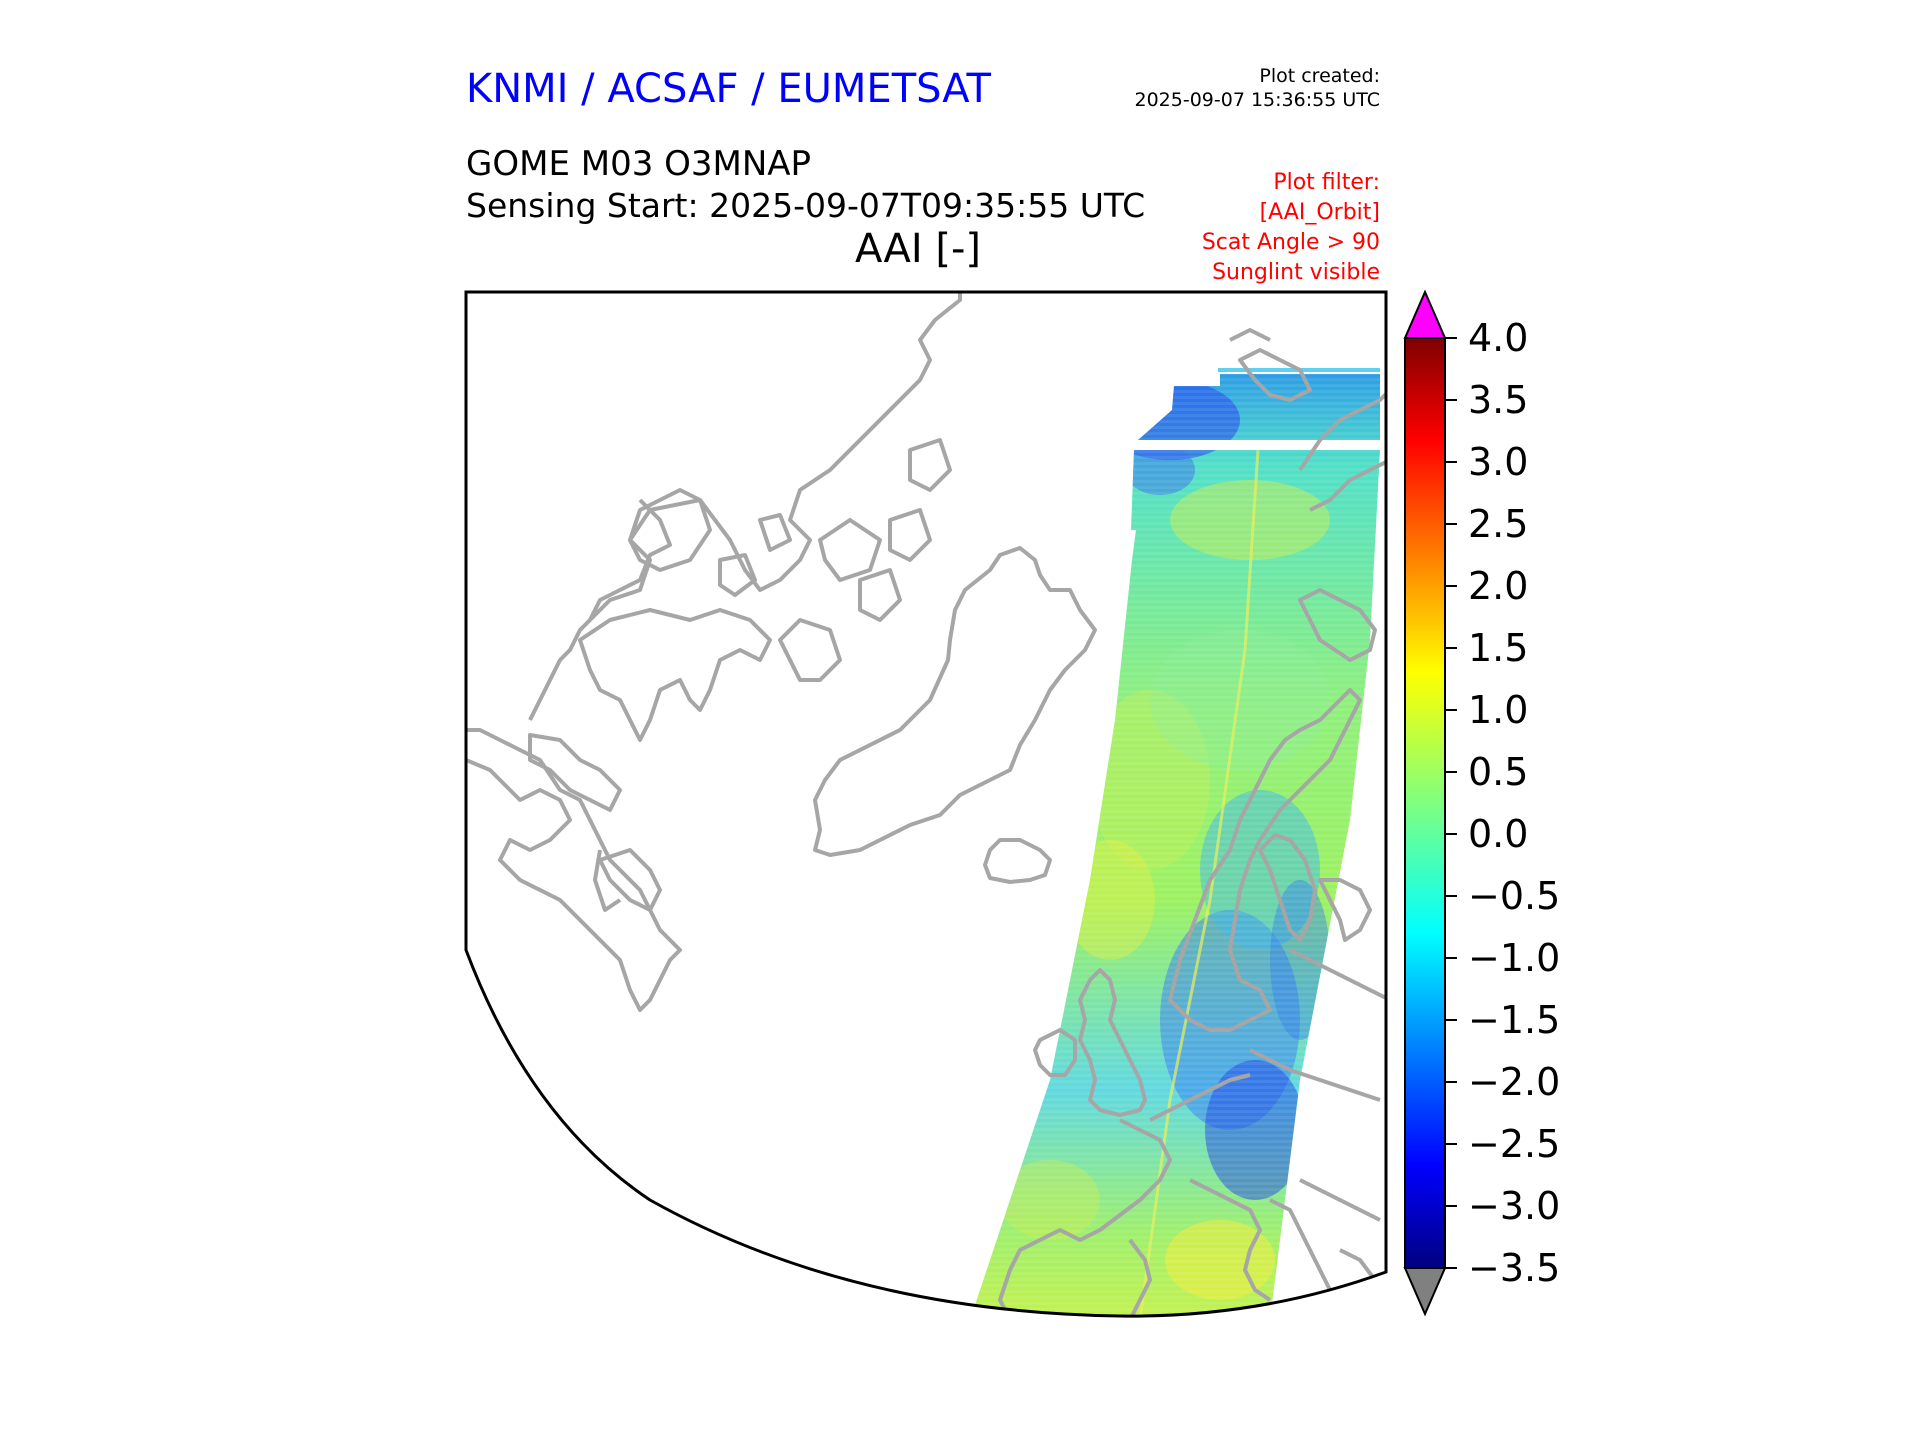 The width and height of the screenshot is (1920, 1440). I want to click on colorbar-tick-label: 0.5, so click(1498, 772).